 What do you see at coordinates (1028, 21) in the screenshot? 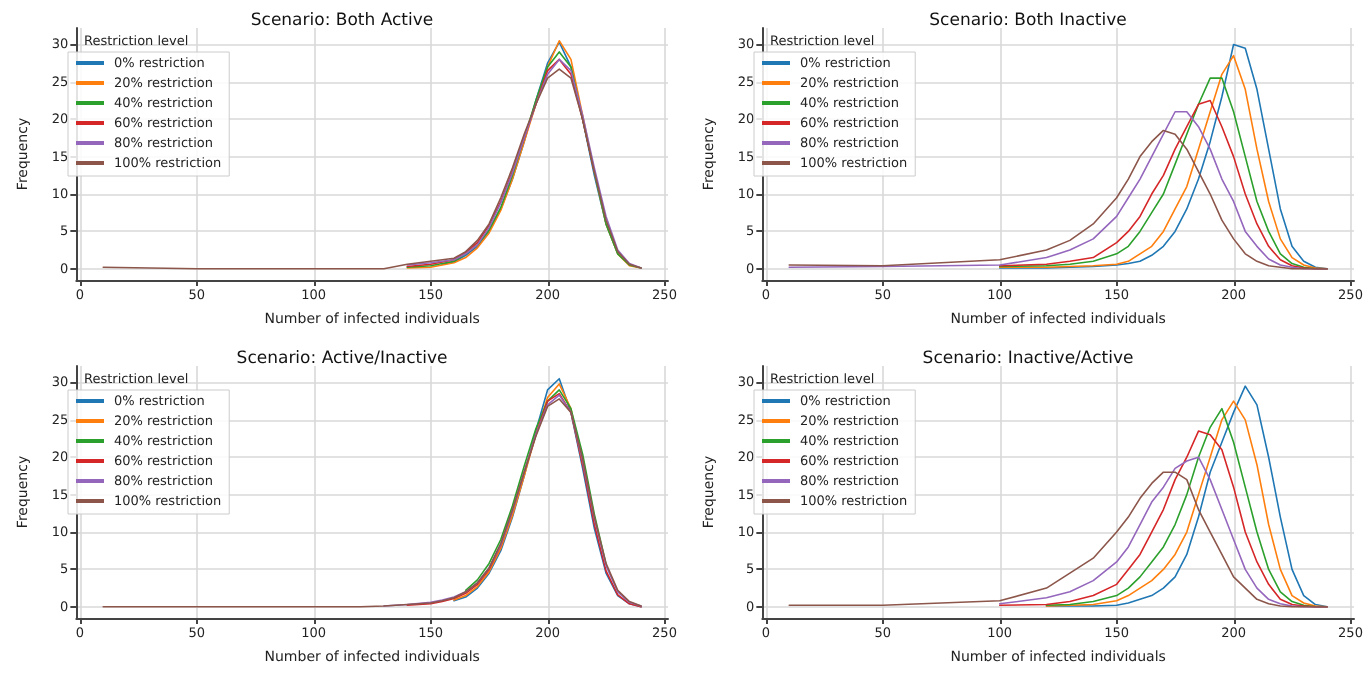
I see `chart-title: Scenario: Both Inactive` at bounding box center [1028, 21].